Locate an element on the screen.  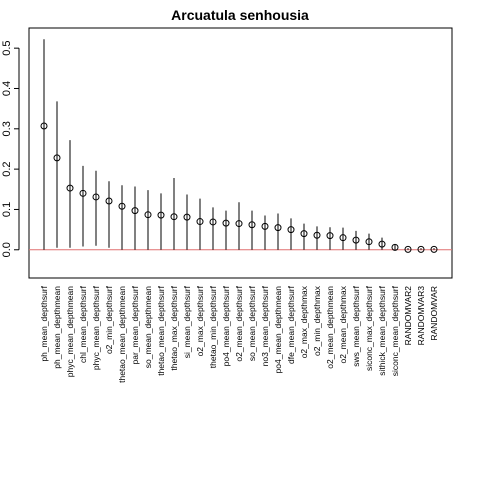
x-tick-label: thetao_min_depthsurf is located at coordinates (213, 326).